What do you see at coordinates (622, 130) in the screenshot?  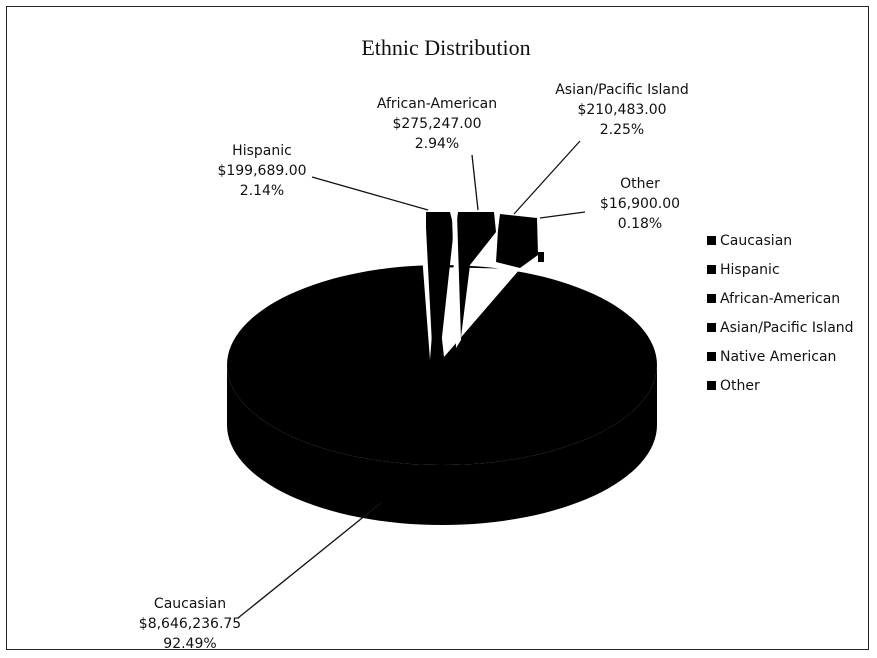 I see `data-label-asian-pacific-island-percent: 2.25%` at bounding box center [622, 130].